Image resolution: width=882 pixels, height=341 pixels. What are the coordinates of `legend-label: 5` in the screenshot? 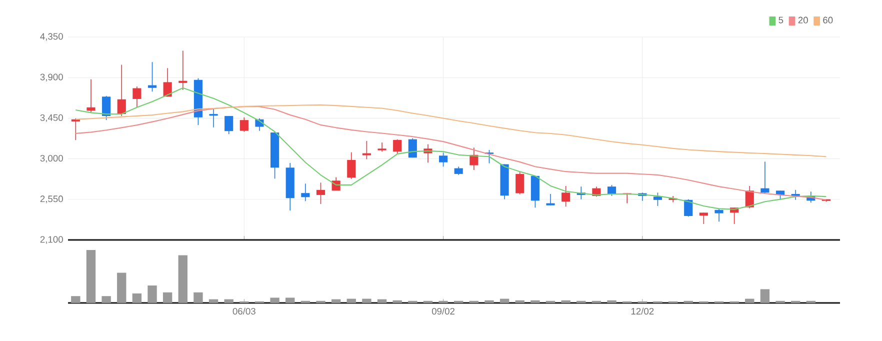 It's located at (781, 20).